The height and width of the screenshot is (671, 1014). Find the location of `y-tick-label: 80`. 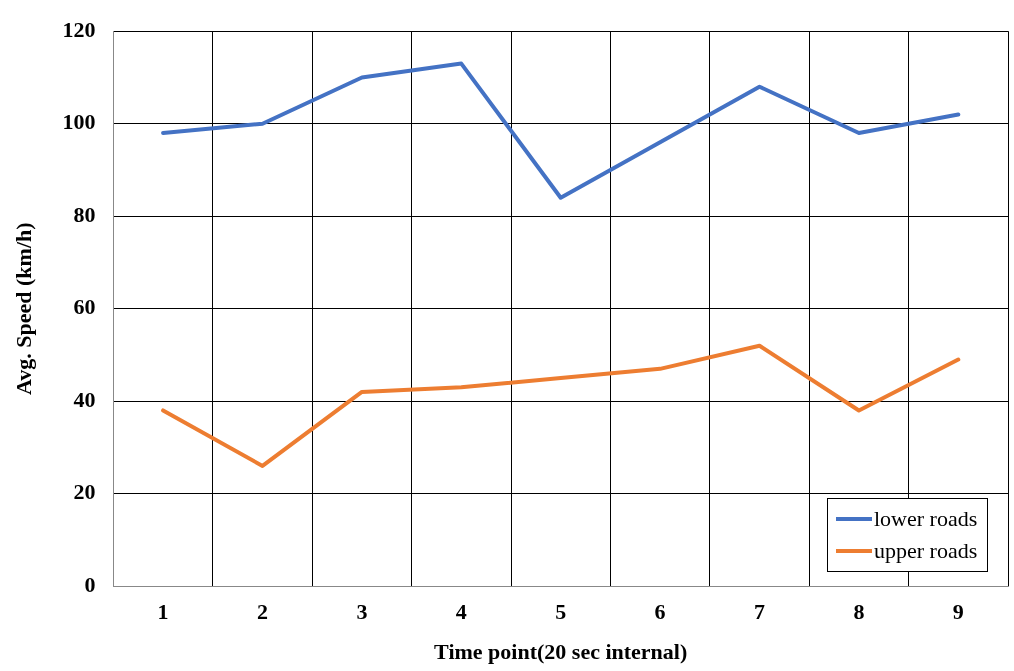

y-tick-label: 80 is located at coordinates (84, 214).